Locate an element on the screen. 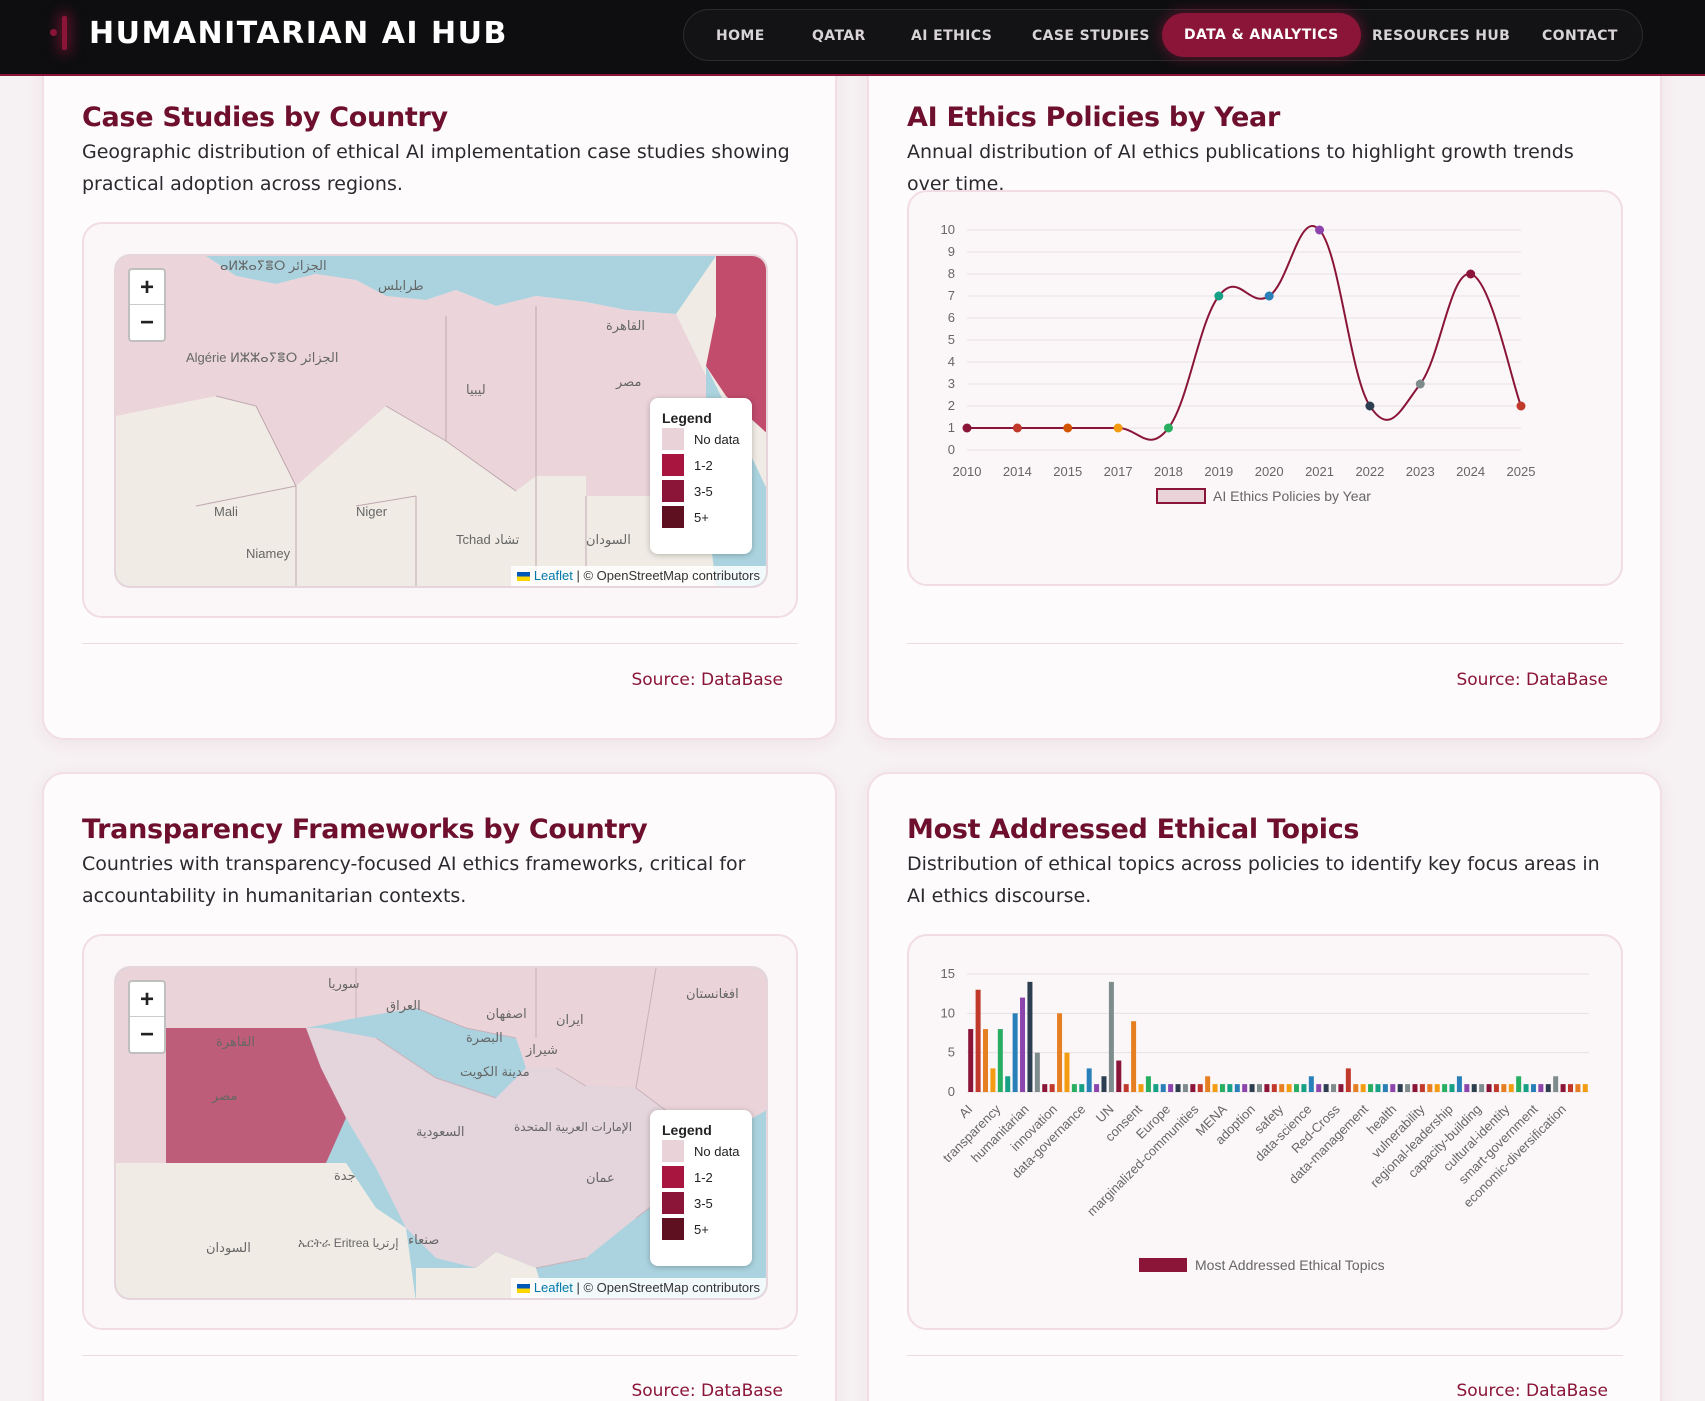 The width and height of the screenshot is (1705, 1401). legend-label: 3-5 is located at coordinates (703, 491).